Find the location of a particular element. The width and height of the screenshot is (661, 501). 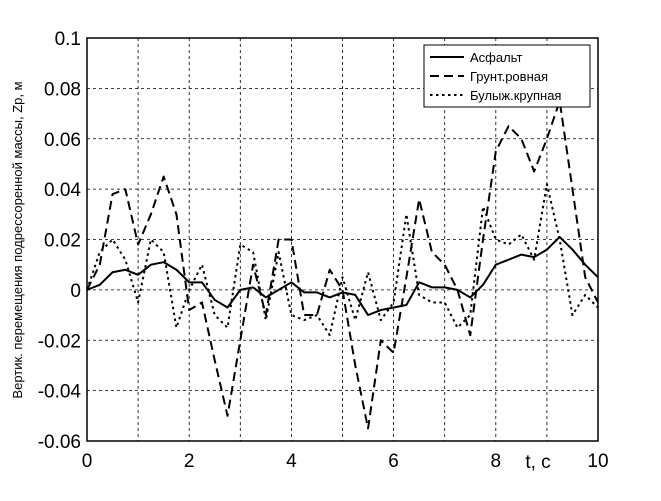

legend-label: Асфальт is located at coordinates (496, 57).